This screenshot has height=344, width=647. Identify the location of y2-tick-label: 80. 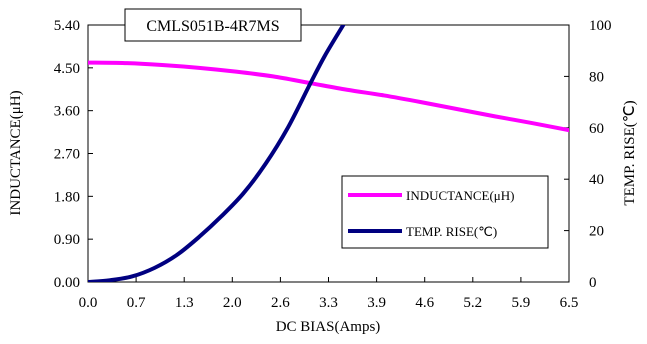
(596, 77).